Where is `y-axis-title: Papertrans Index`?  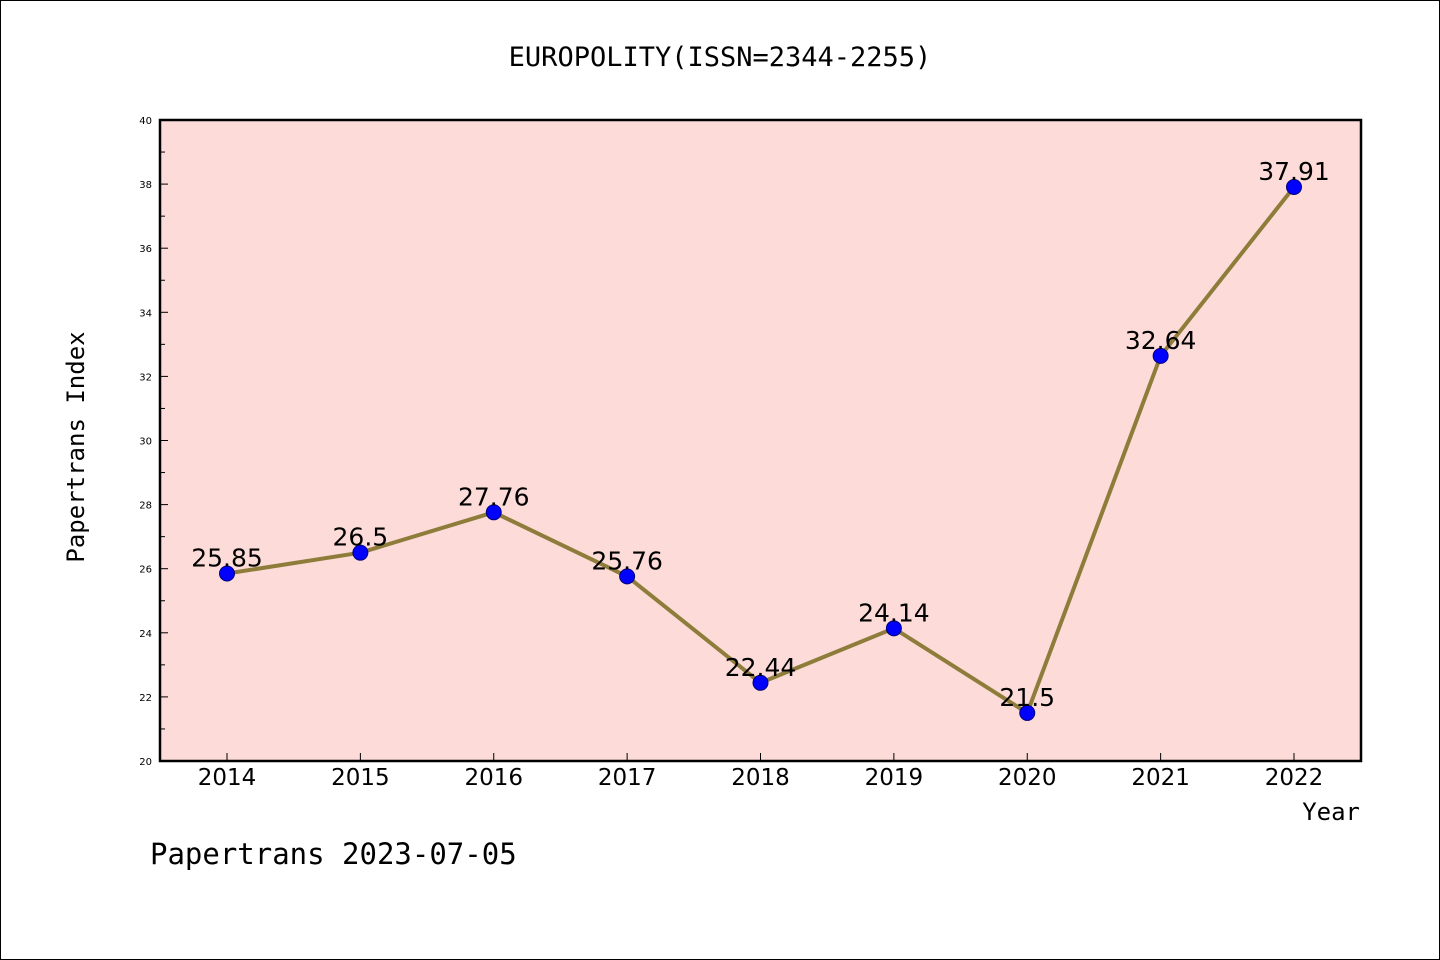
y-axis-title: Papertrans Index is located at coordinates (76, 446).